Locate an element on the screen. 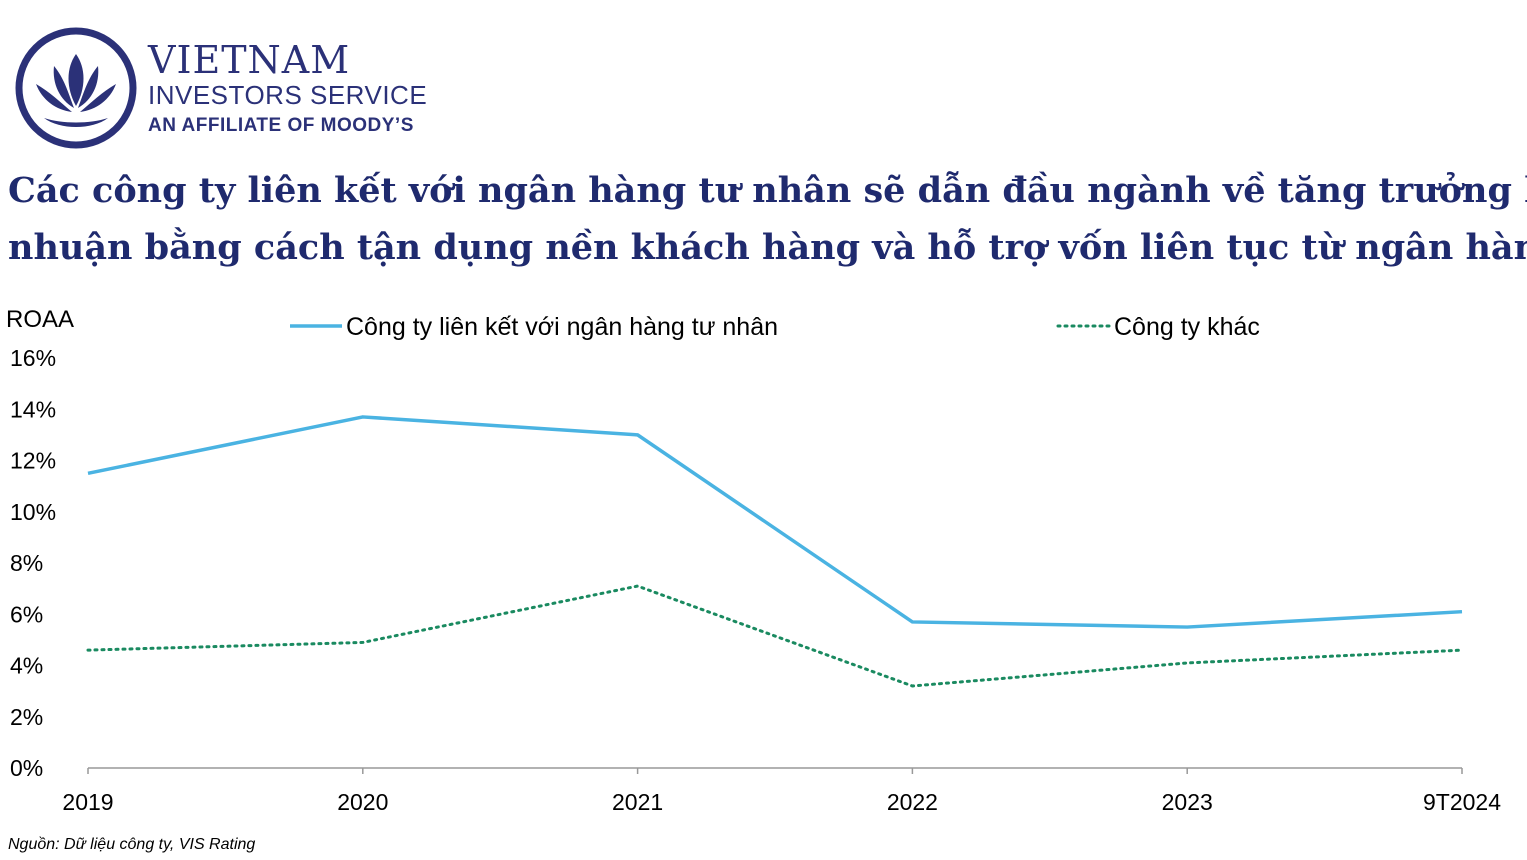 The width and height of the screenshot is (1527, 860). x-tick-label: 2019 is located at coordinates (87, 802).